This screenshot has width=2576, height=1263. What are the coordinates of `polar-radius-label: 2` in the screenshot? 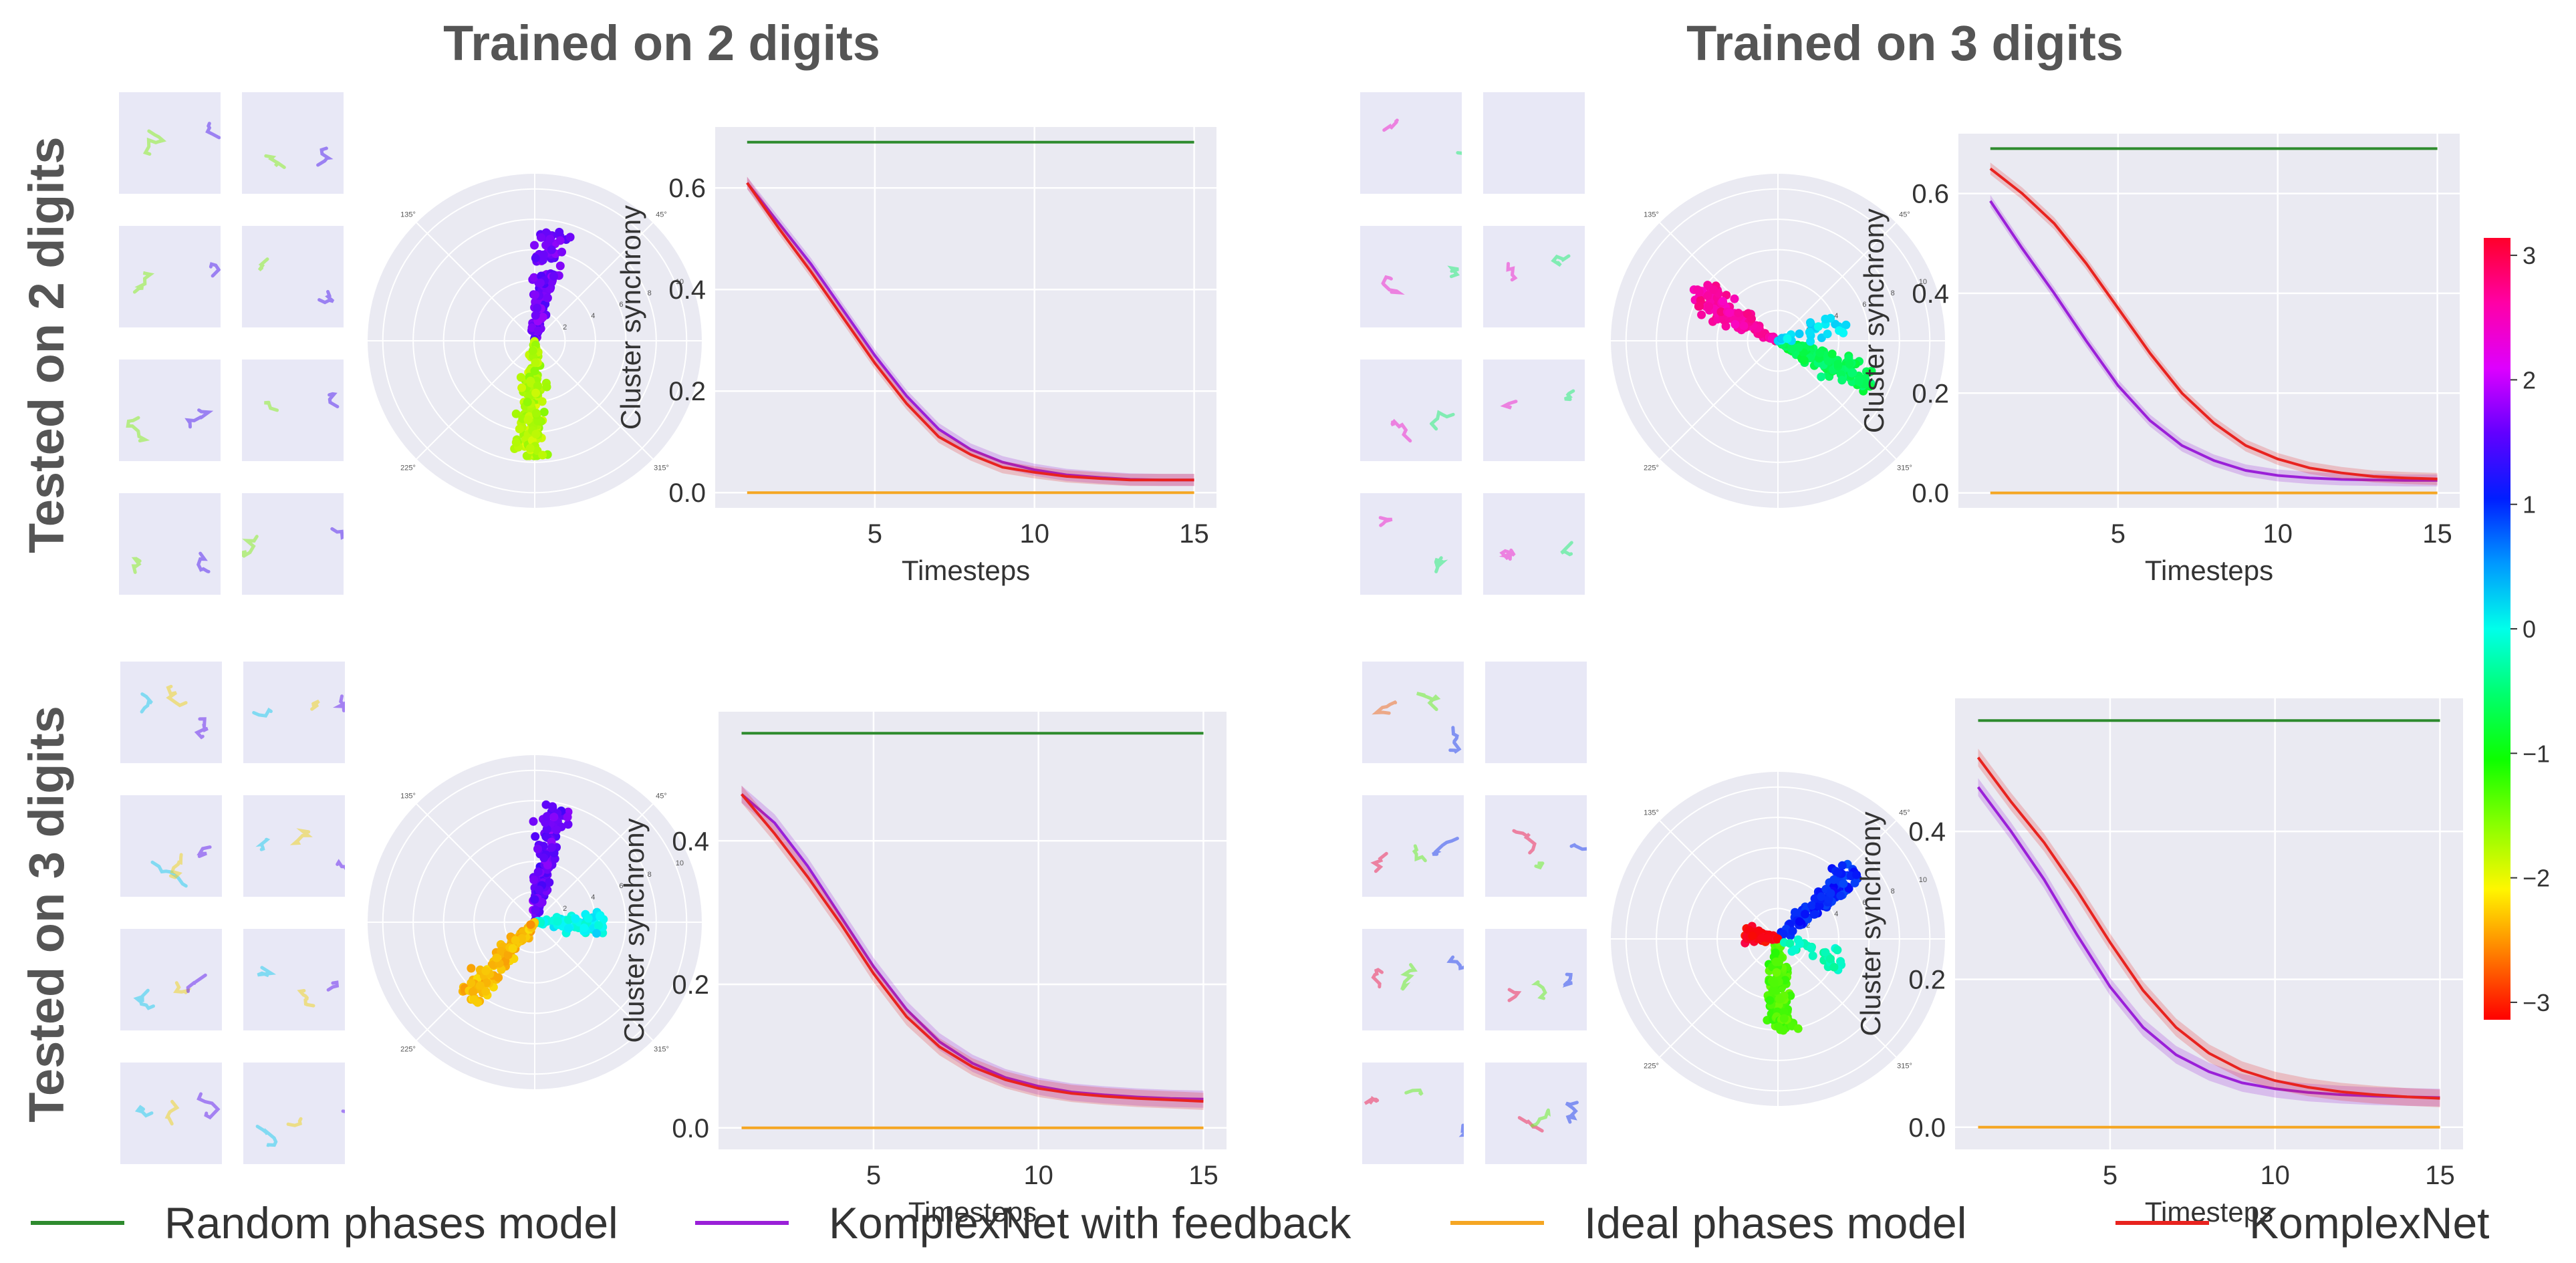 It's located at (1808, 926).